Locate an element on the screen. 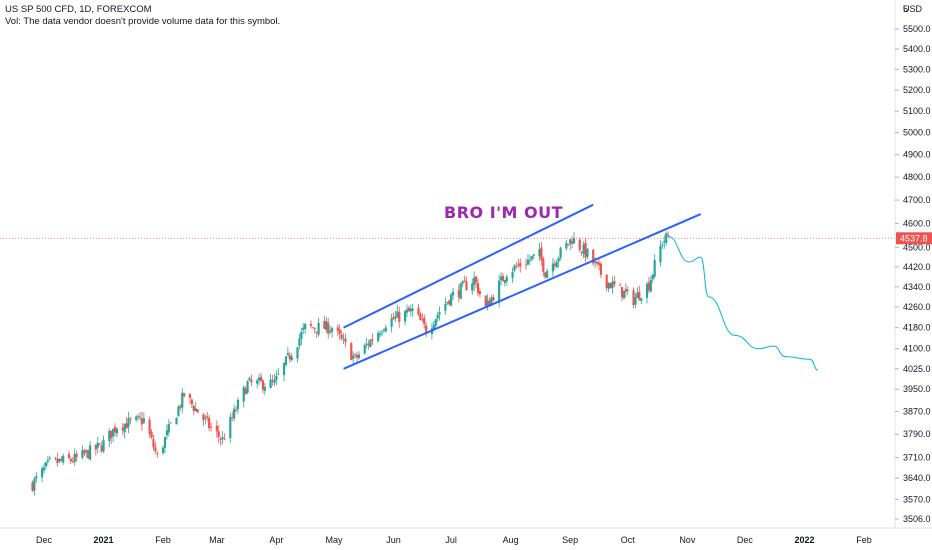  annotation-text: BRO I'M OUT is located at coordinates (504, 212).